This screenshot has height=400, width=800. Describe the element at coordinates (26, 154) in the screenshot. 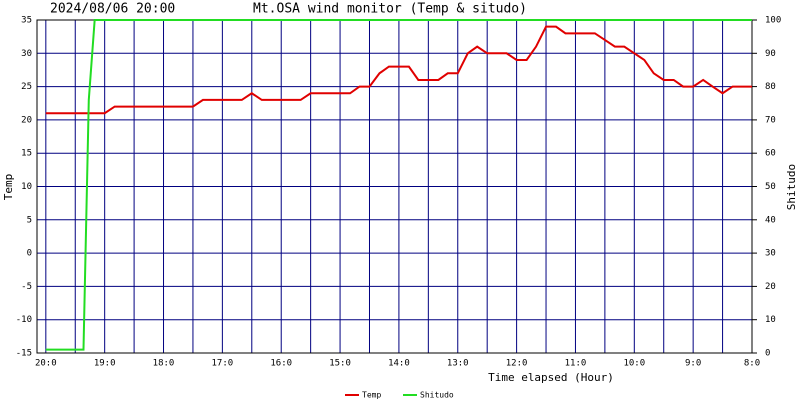

I see `y-tick-label: 15` at that location.